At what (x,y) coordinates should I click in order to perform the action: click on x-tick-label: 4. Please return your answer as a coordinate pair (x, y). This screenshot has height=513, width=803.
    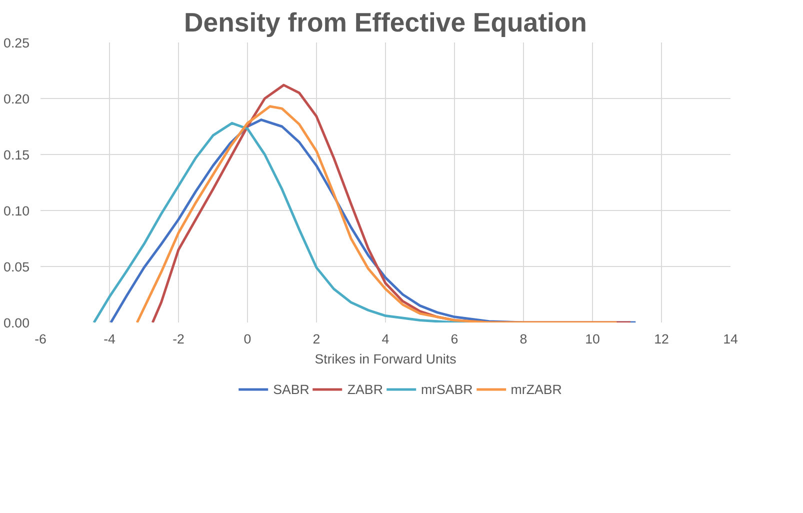
    Looking at the image, I should click on (386, 339).